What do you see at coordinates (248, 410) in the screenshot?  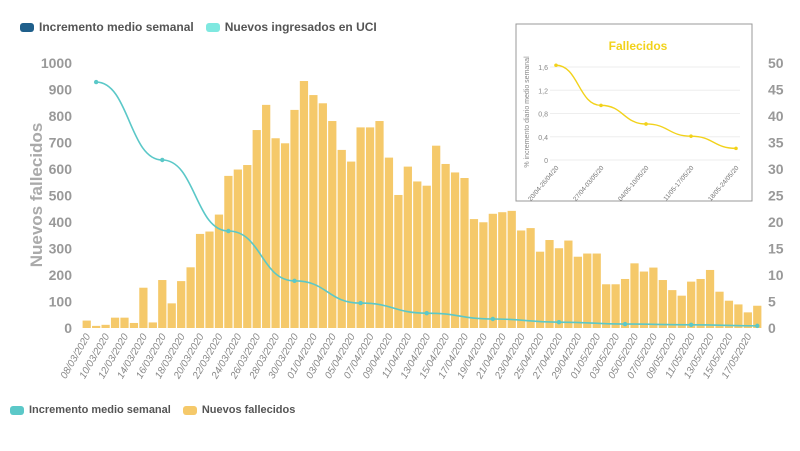 I see `legend-label: Nuevos fallecidos` at bounding box center [248, 410].